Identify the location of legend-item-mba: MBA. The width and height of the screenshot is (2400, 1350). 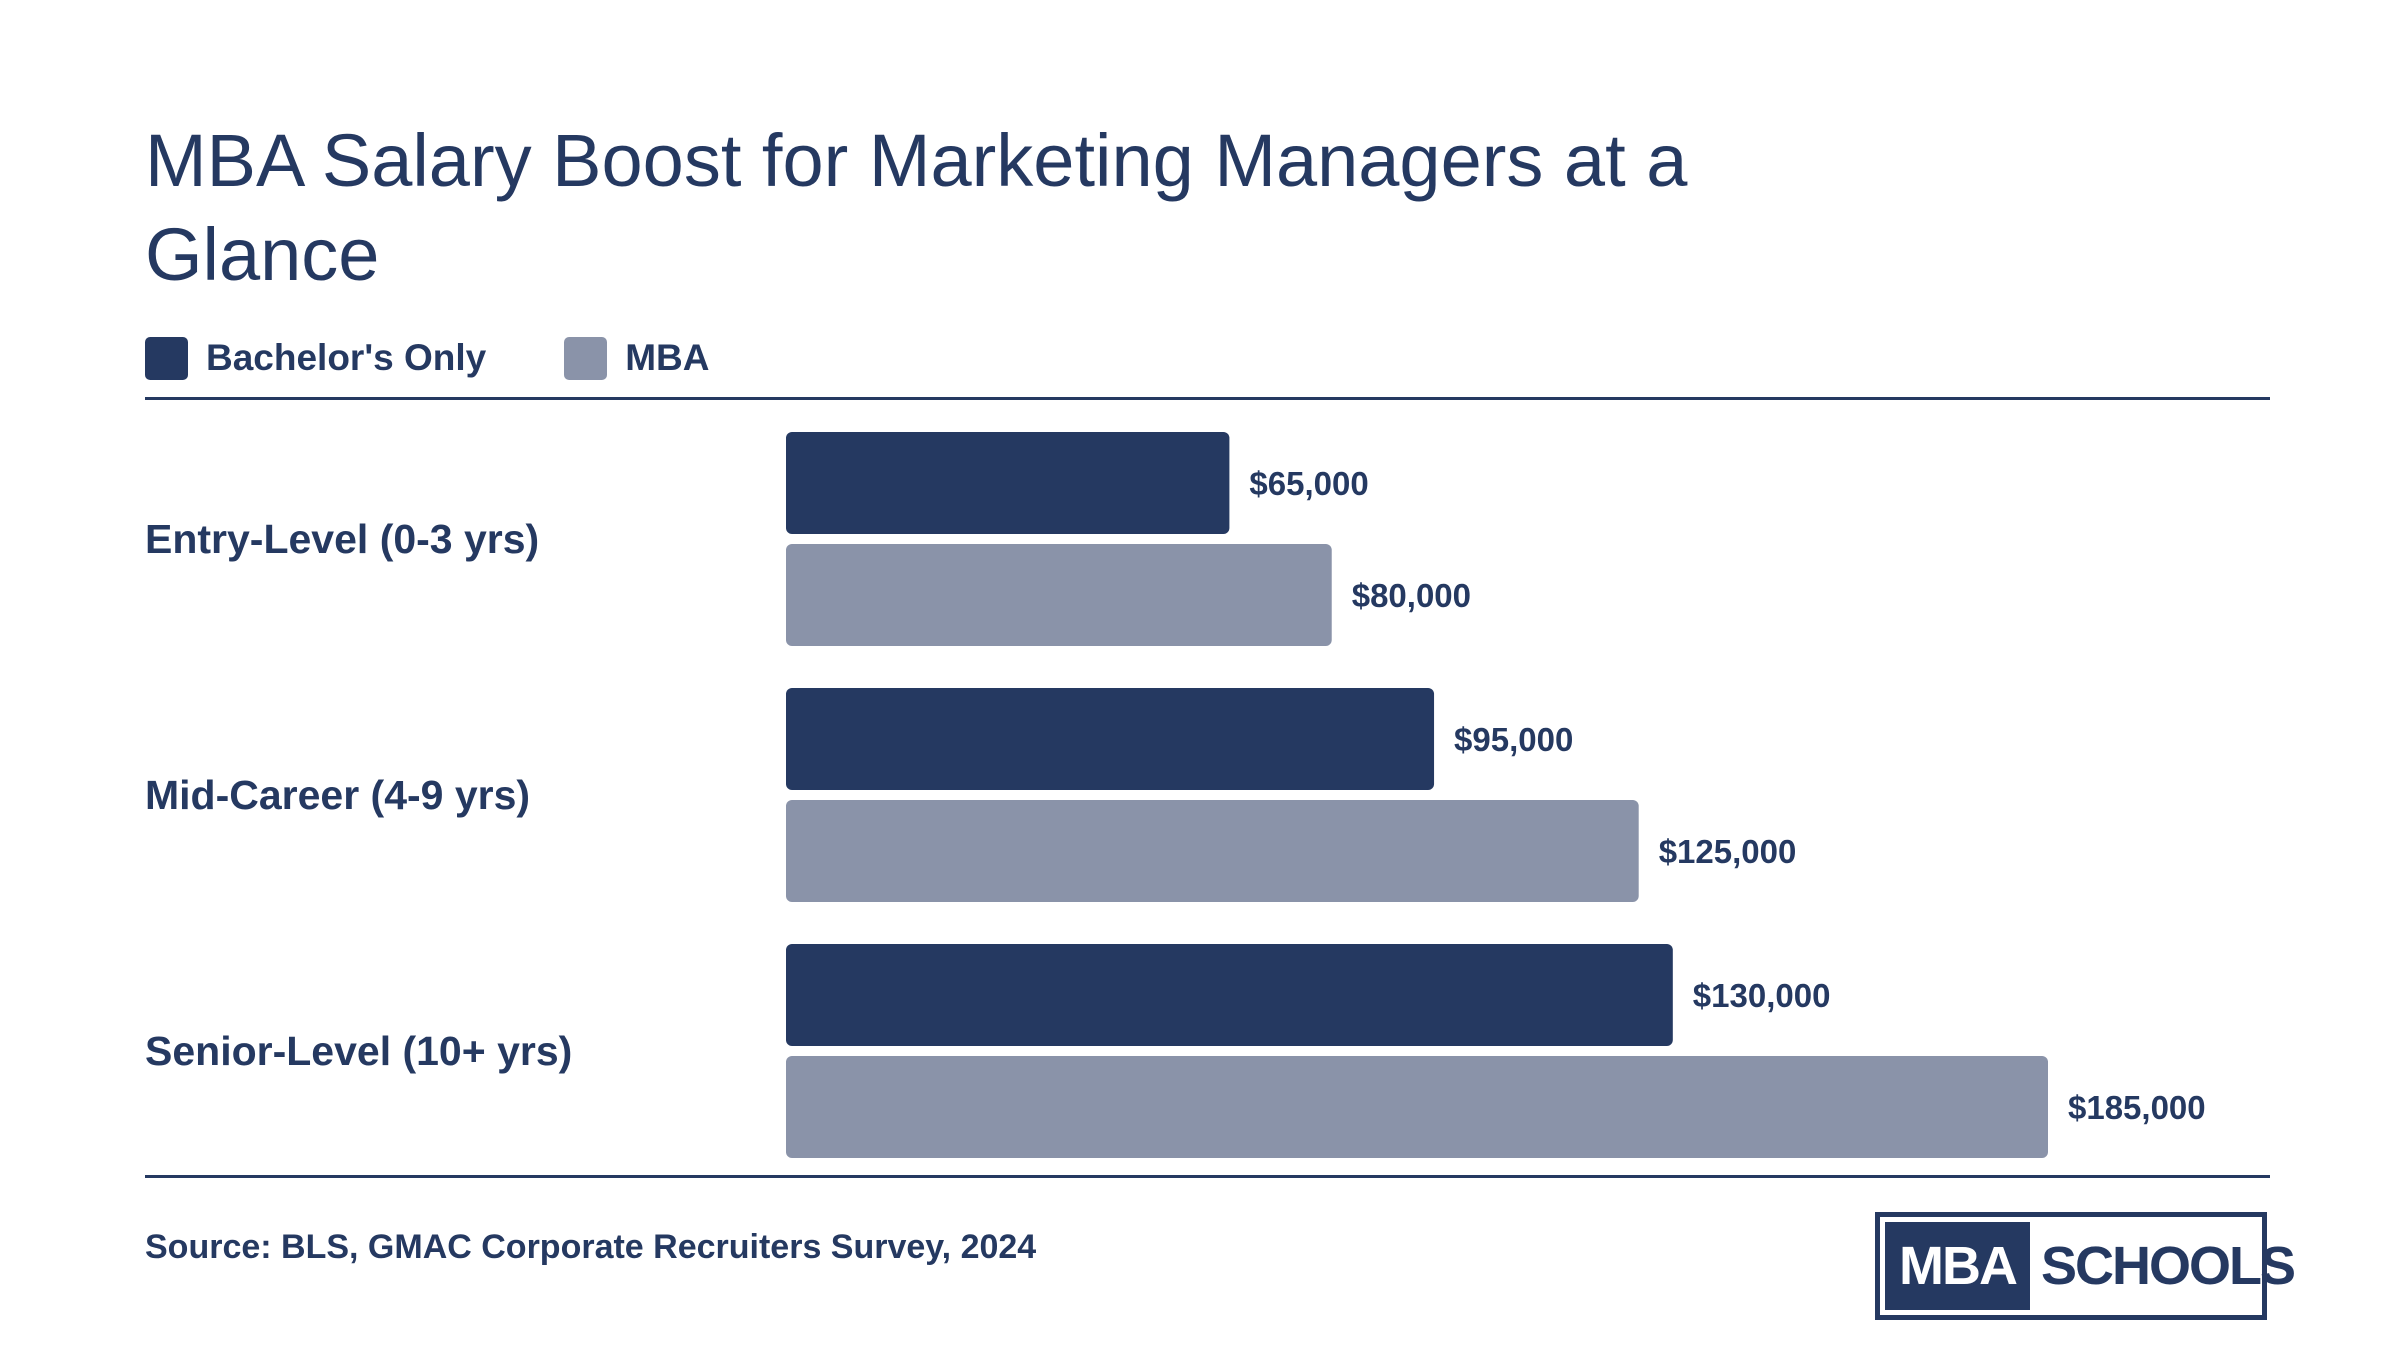
(637, 358).